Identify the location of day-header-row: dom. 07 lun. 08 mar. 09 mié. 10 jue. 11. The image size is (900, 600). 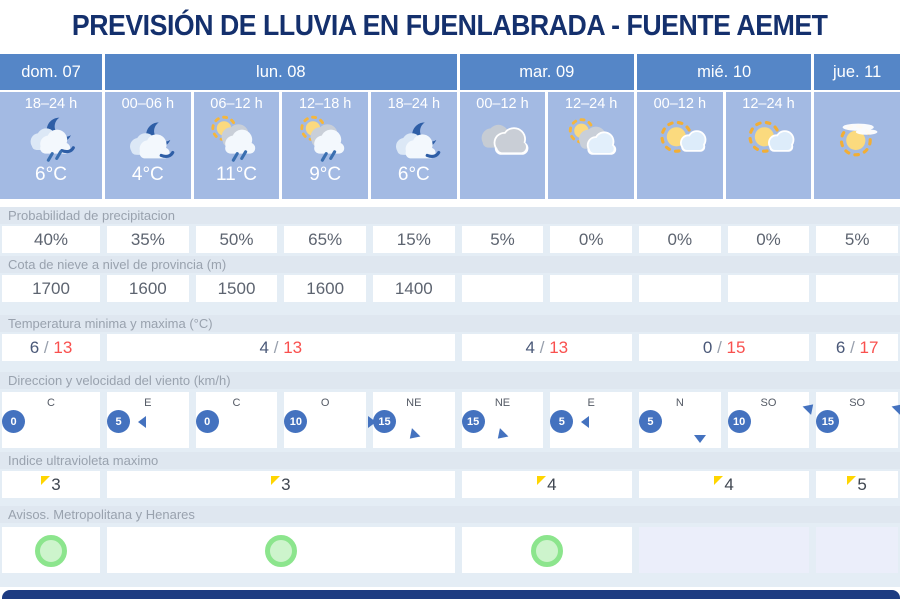
(450, 72).